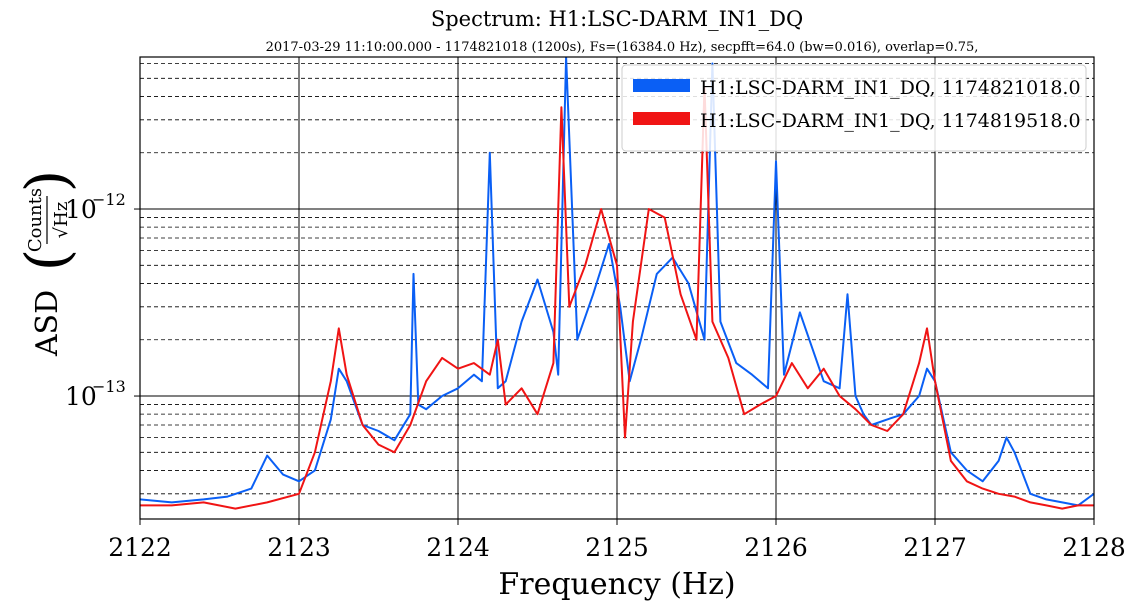  What do you see at coordinates (890, 88) in the screenshot?
I see `legend-label-blue: H1:LSC-DARM_IN1_DQ, 1174821018.0` at bounding box center [890, 88].